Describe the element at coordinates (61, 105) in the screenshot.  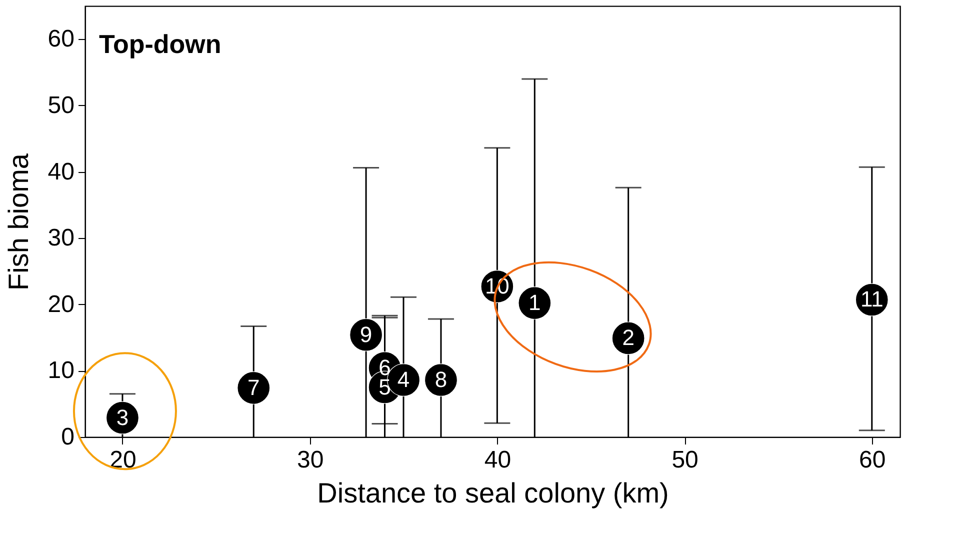
I see `y-tick-label: 50` at that location.